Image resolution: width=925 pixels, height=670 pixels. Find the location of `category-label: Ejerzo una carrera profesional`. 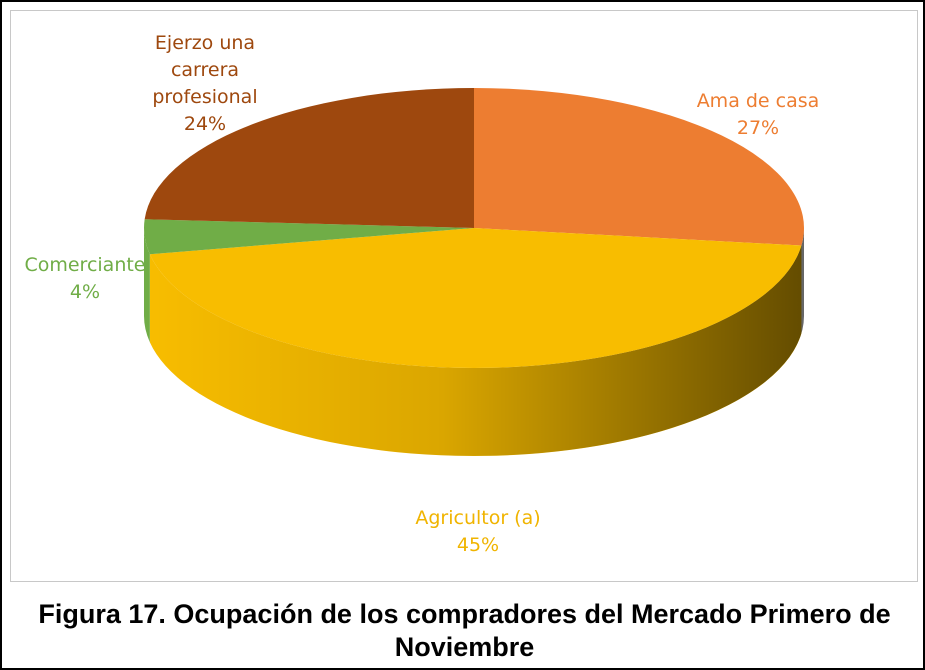

category-label: Ejerzo una carrera profesional is located at coordinates (205, 70).